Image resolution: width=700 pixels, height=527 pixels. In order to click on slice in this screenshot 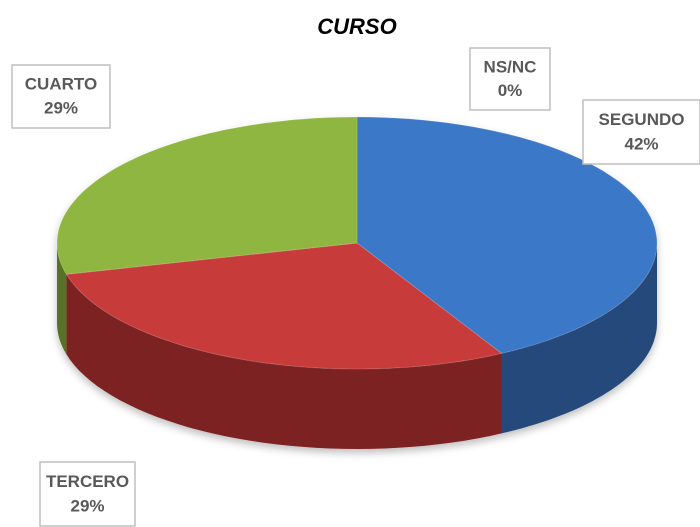, I will do `click(207, 195)`.